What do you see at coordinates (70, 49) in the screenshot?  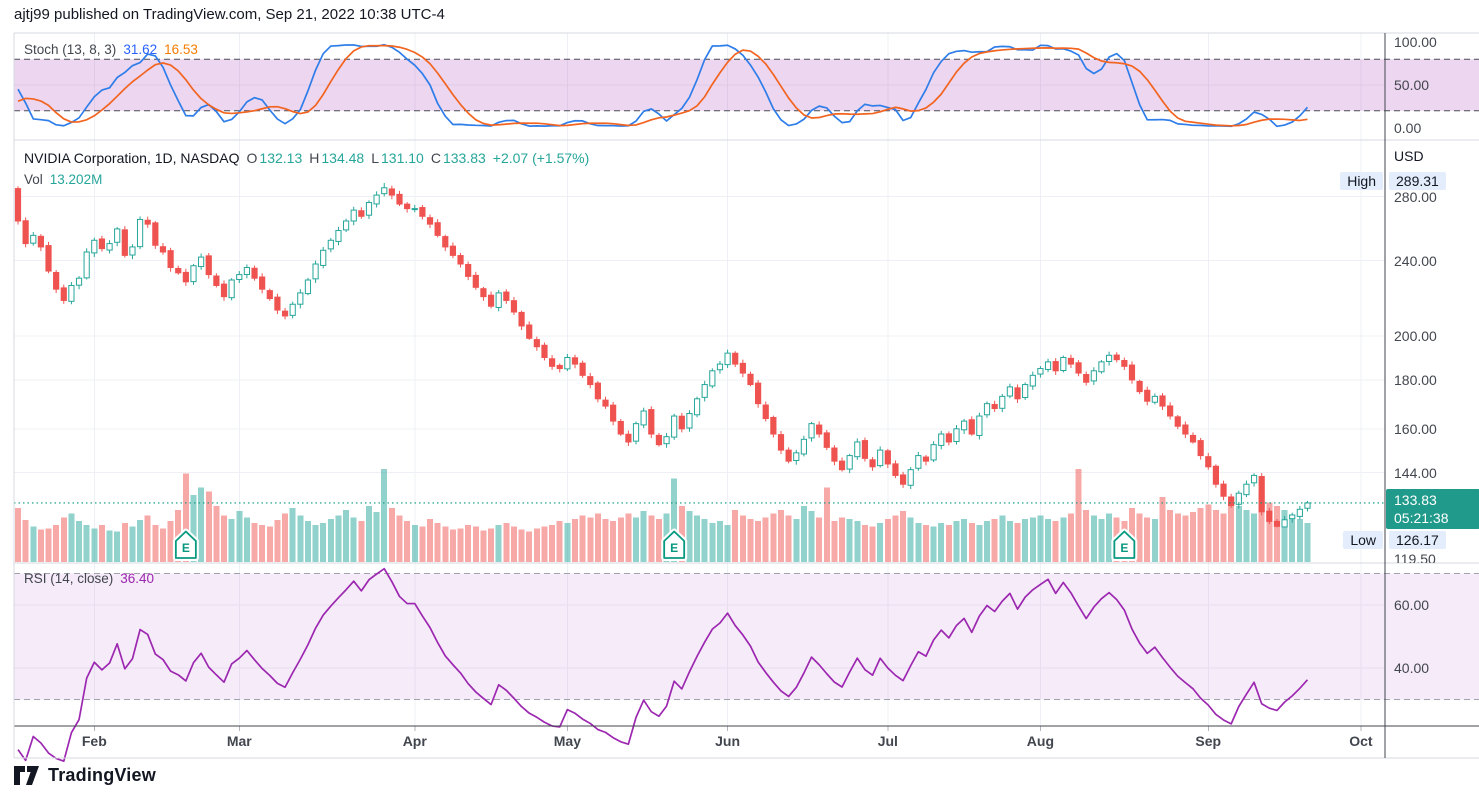 I see `stoch-legend-label: Stoch (13, 8, 3)` at bounding box center [70, 49].